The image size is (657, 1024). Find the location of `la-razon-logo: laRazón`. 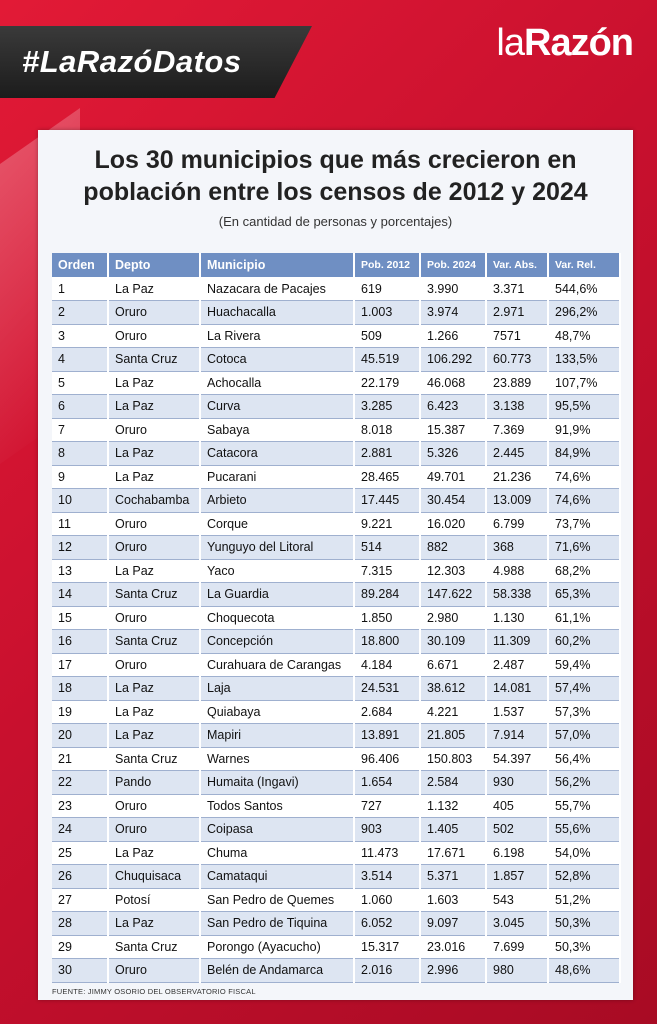

la-razon-logo: laRazón is located at coordinates (565, 43).